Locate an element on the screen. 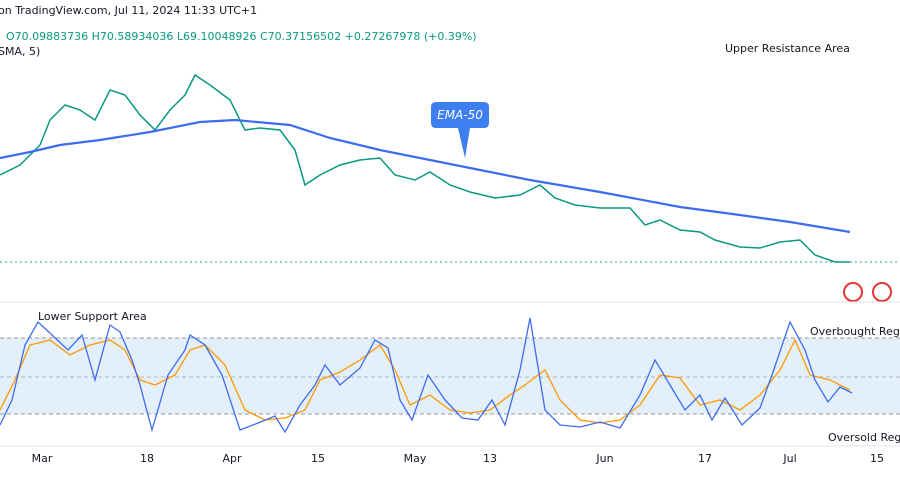 This screenshot has width=900, height=500. ema-callout is located at coordinates (460, 130).